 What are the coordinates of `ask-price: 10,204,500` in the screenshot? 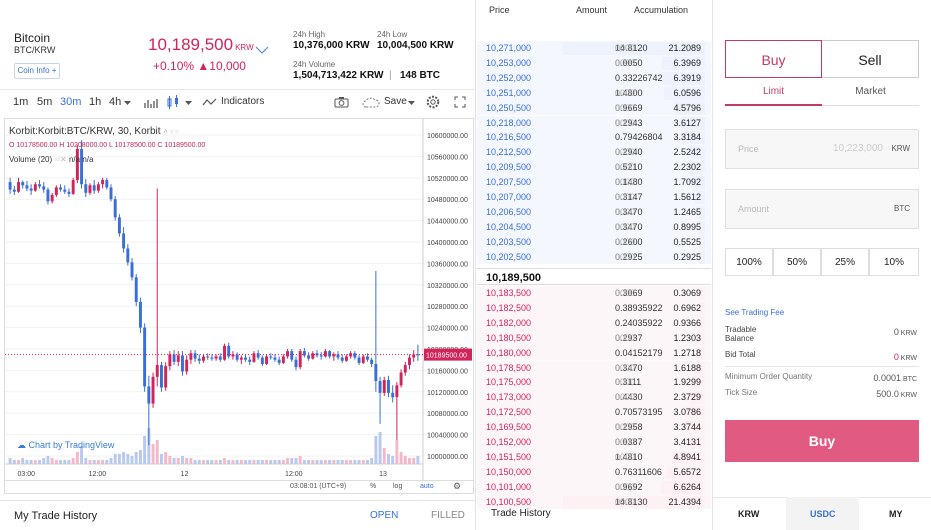 It's located at (509, 226).